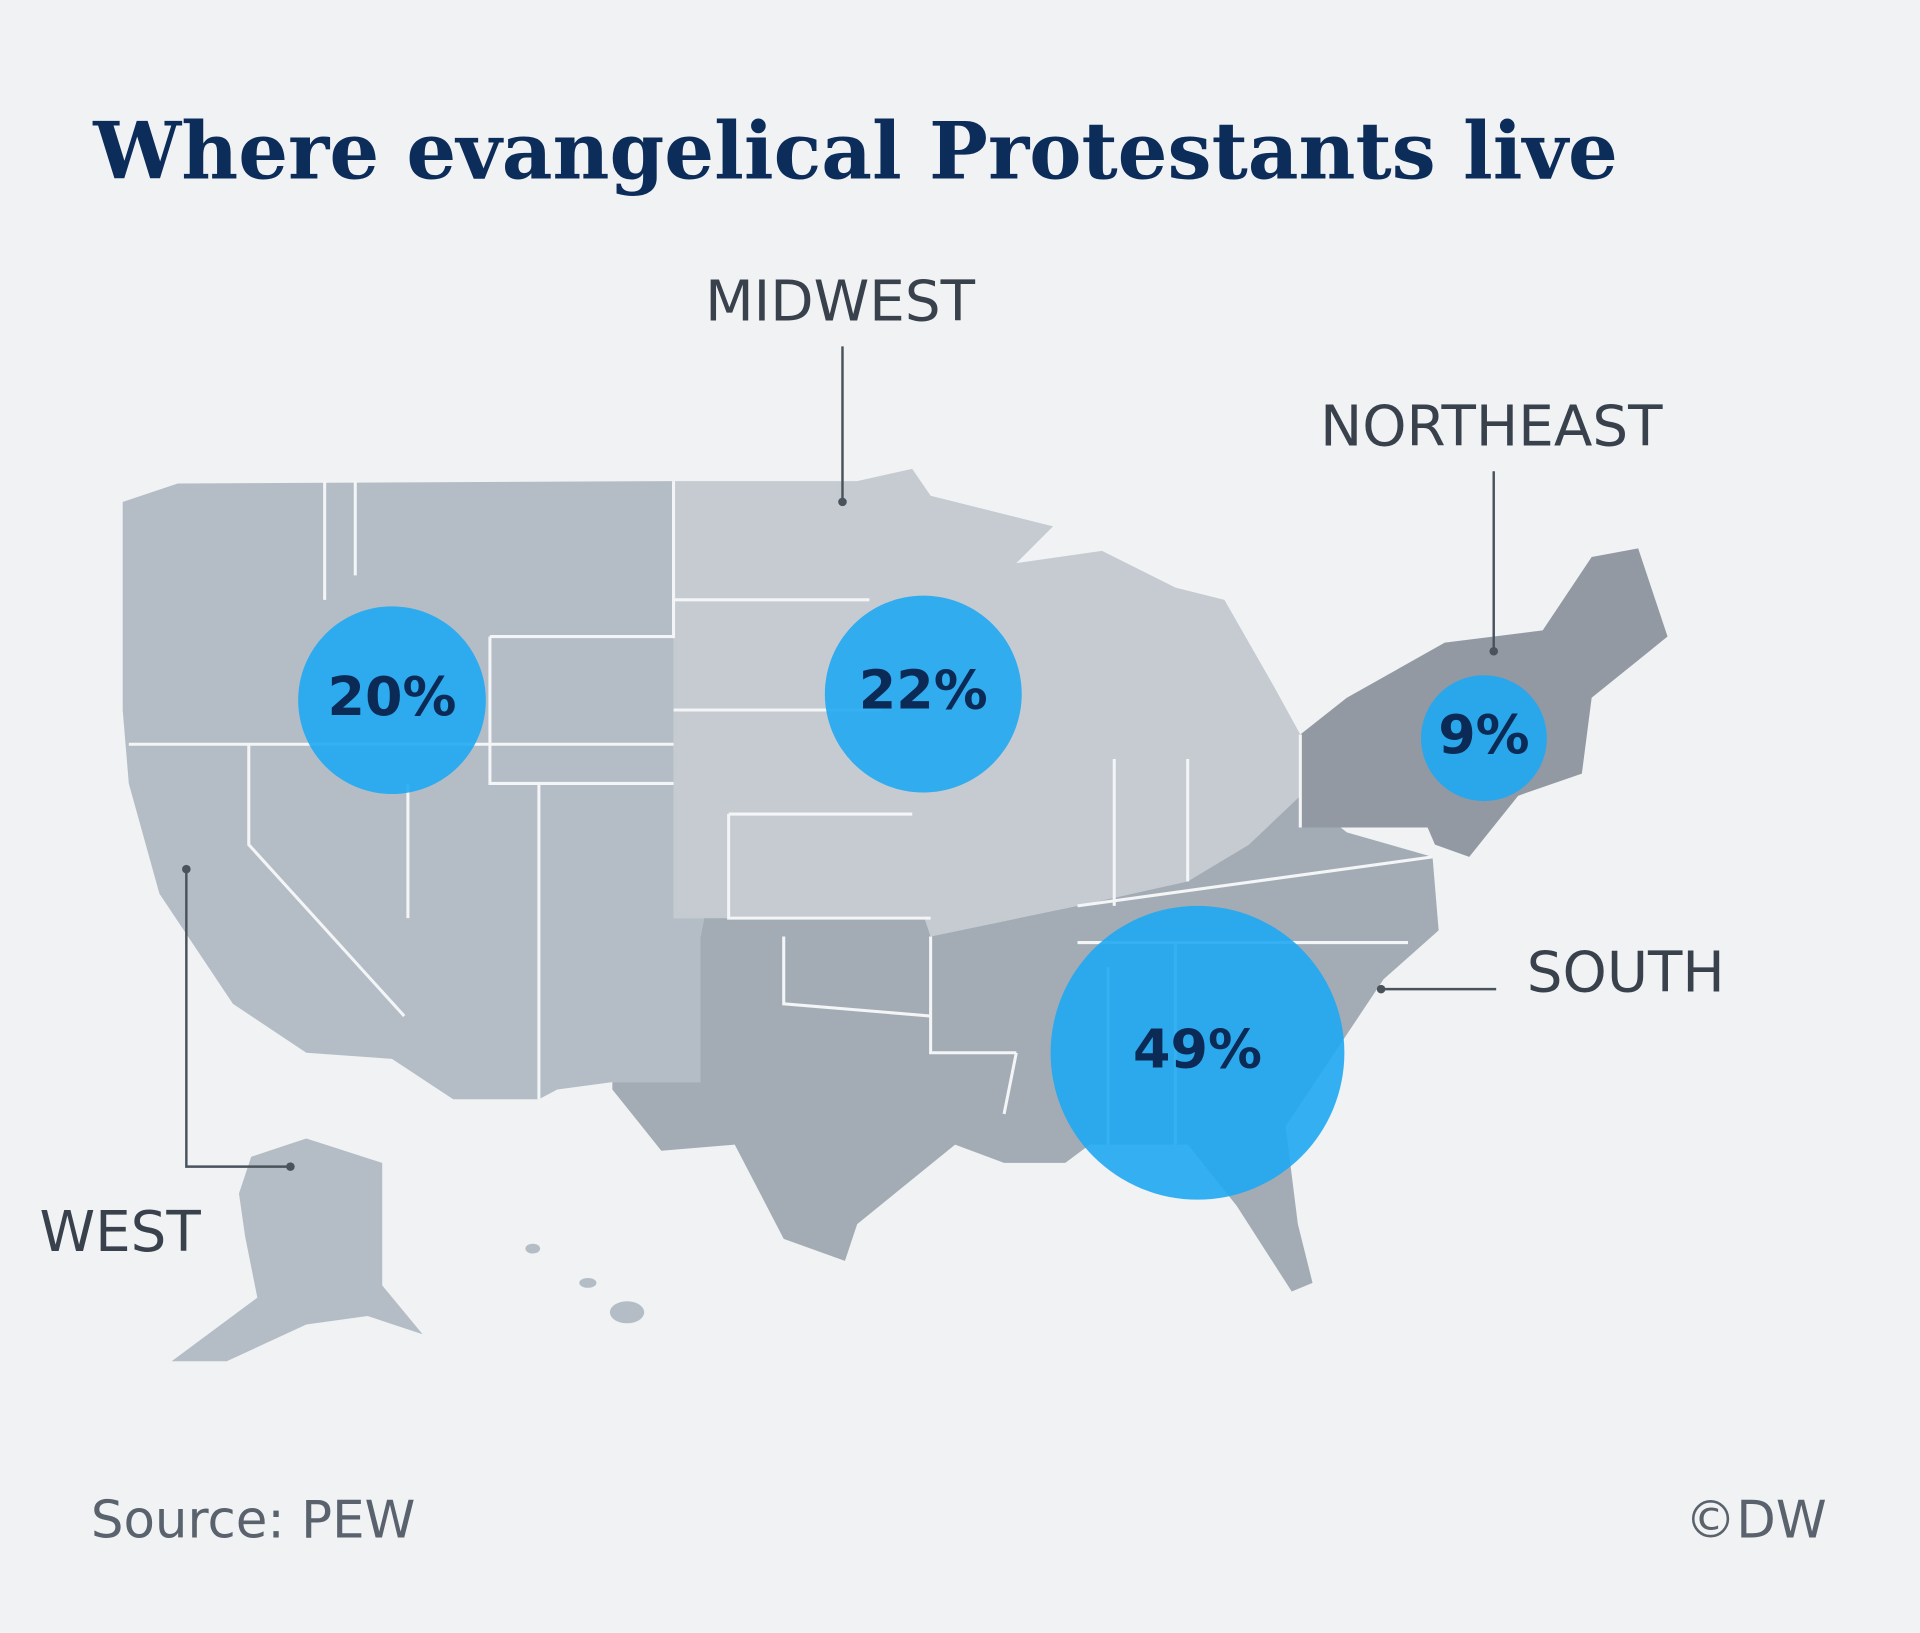  What do you see at coordinates (238, 1018) in the screenshot?
I see `leader-line` at bounding box center [238, 1018].